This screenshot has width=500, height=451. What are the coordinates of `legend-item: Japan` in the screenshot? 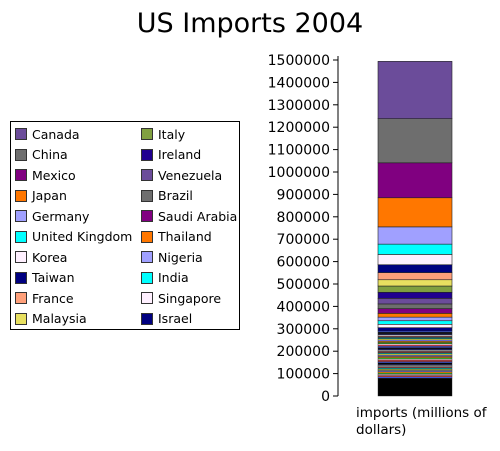 It's located at (41, 196).